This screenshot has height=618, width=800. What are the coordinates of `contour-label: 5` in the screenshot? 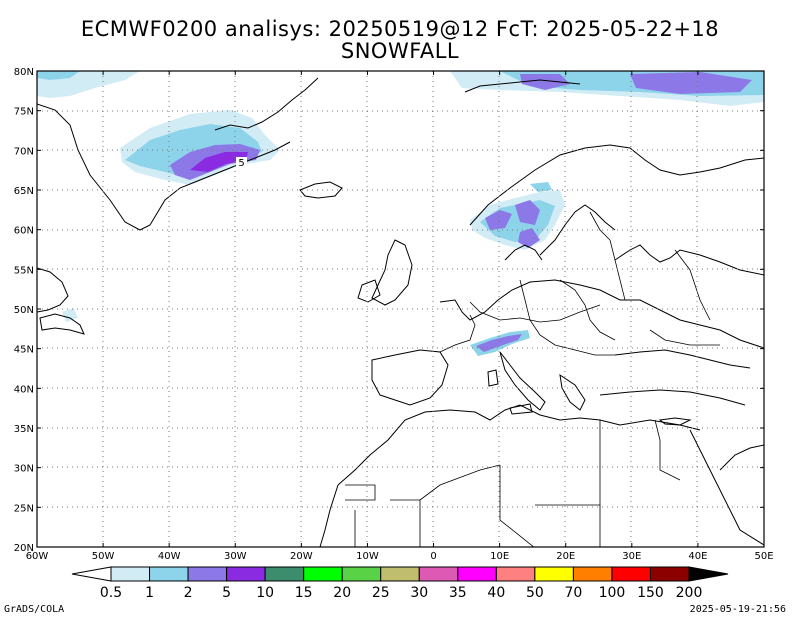 It's located at (241, 163).